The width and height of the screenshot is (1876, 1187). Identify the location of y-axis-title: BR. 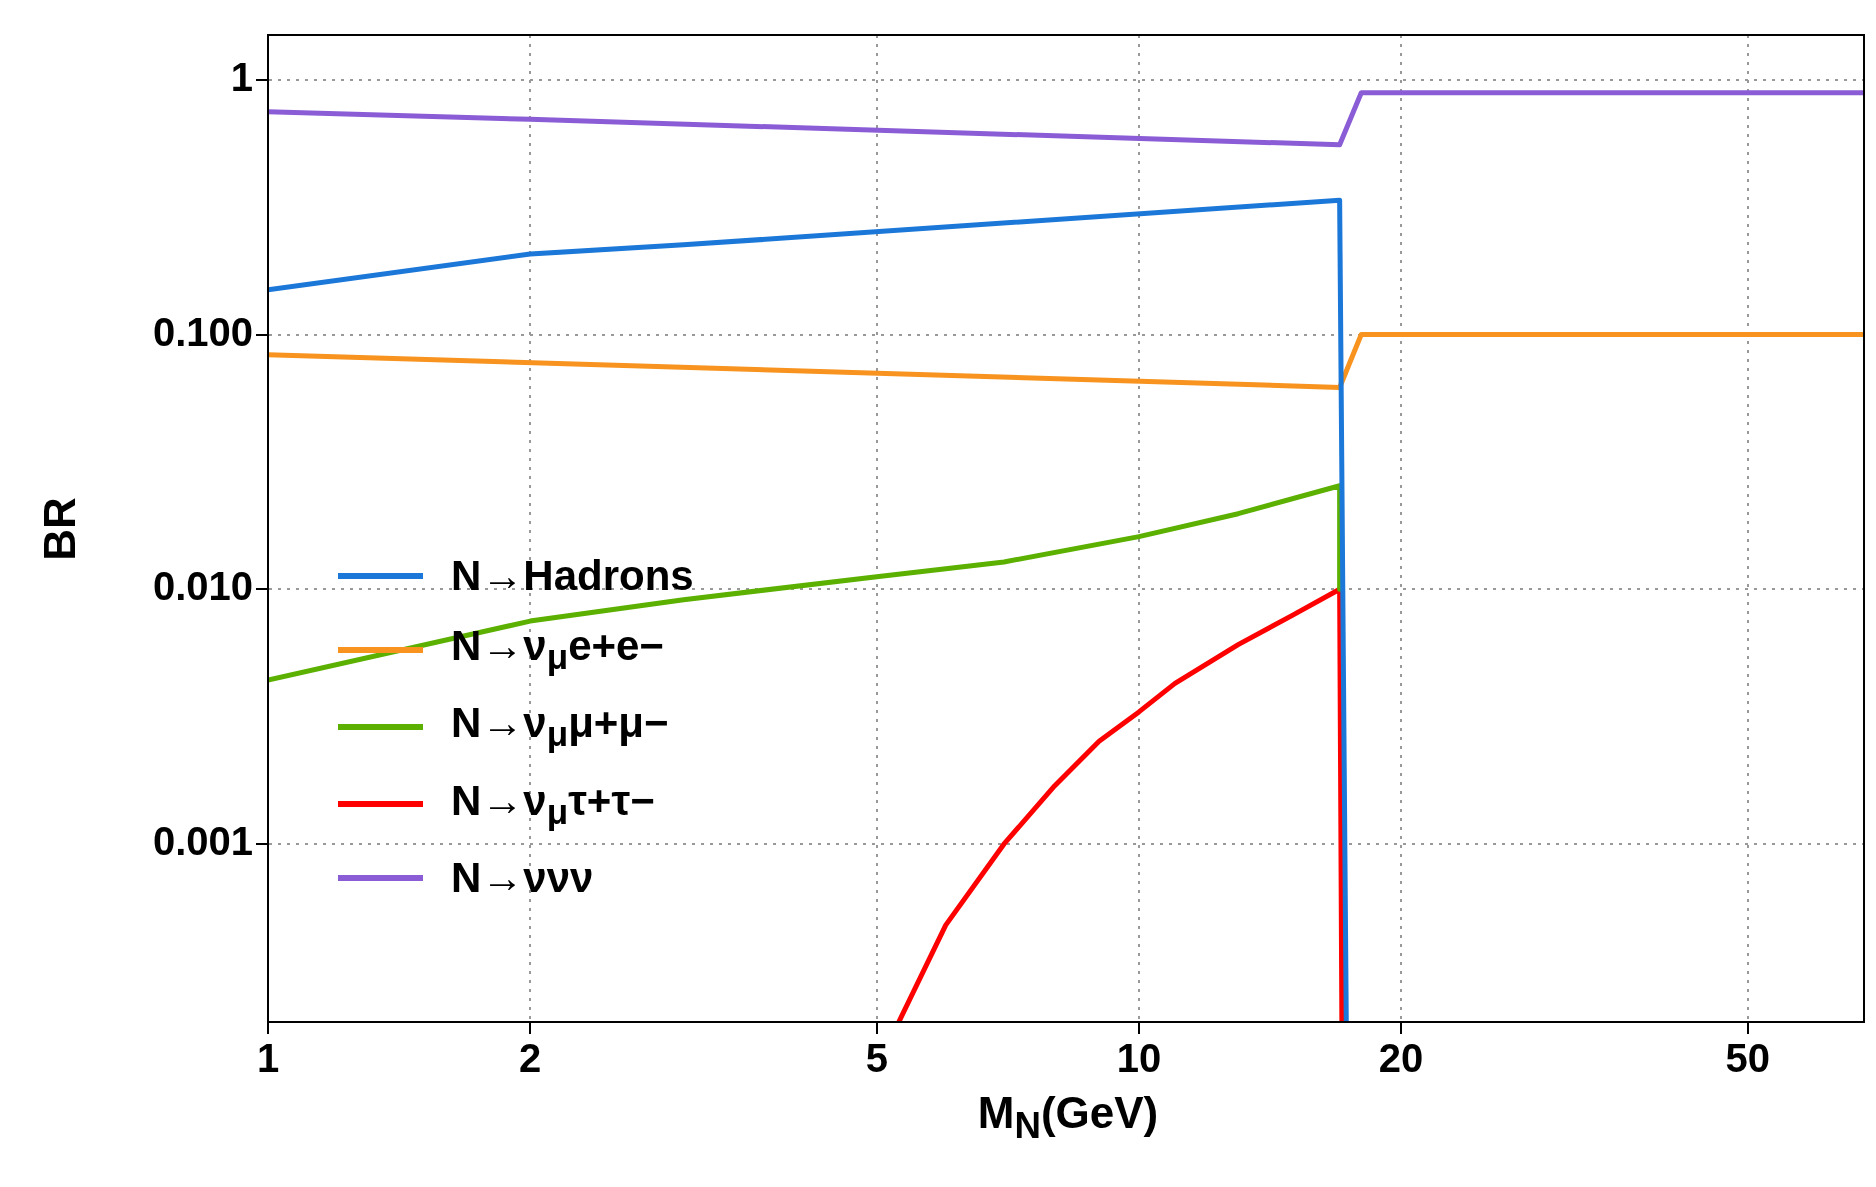
(59, 528).